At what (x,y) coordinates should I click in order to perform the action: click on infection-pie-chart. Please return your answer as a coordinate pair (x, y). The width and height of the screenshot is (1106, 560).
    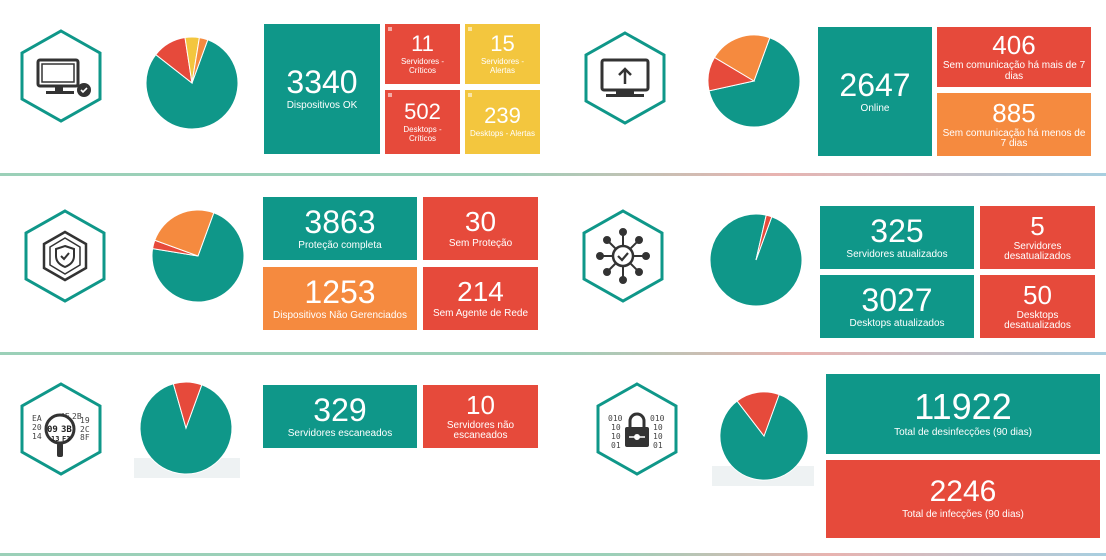
    Looking at the image, I should click on (764, 436).